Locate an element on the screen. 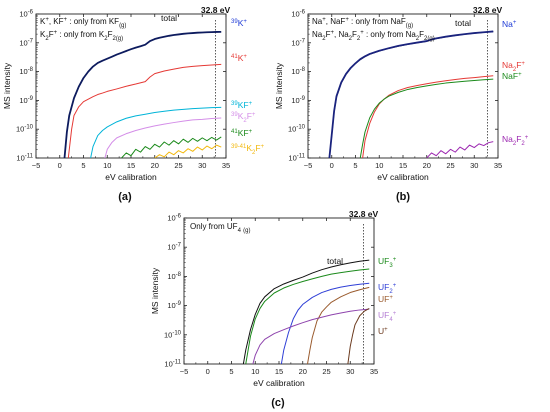 The image size is (550, 412). series-line-UF3+ is located at coordinates (307, 316).